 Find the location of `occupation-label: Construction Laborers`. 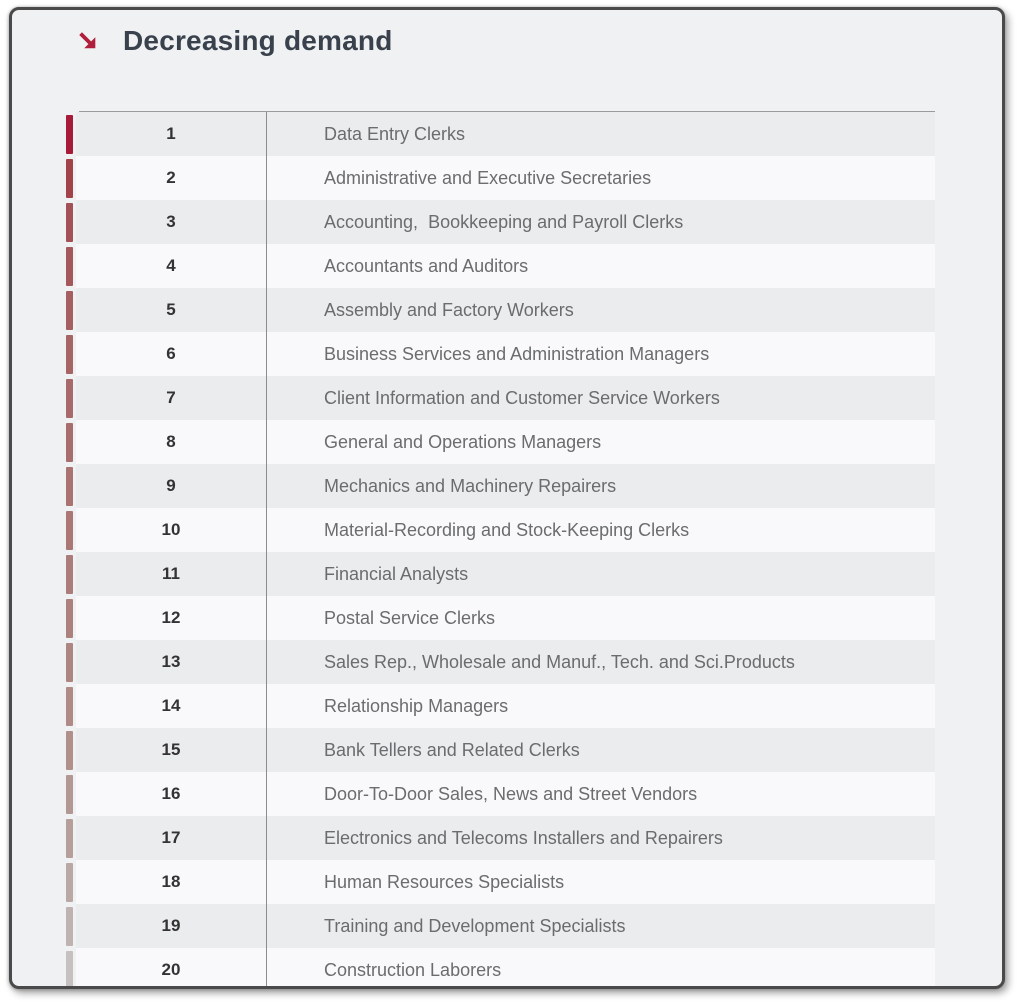

occupation-label: Construction Laborers is located at coordinates (413, 969).